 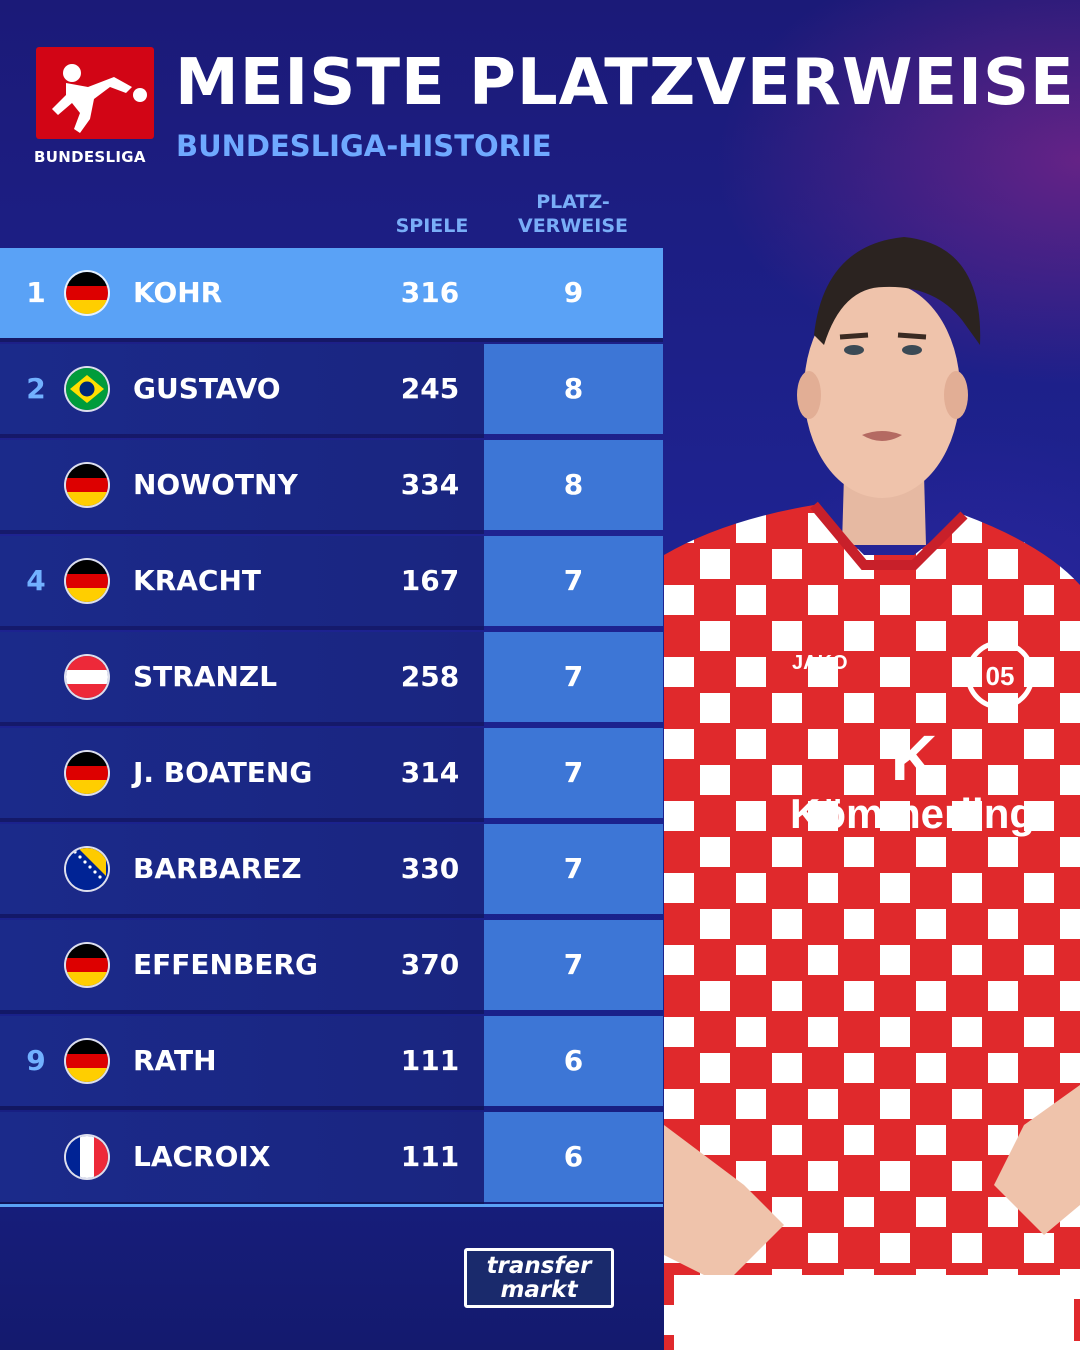 What do you see at coordinates (625, 83) in the screenshot?
I see `page-title: MEISTE PLATZVERWEISE` at bounding box center [625, 83].